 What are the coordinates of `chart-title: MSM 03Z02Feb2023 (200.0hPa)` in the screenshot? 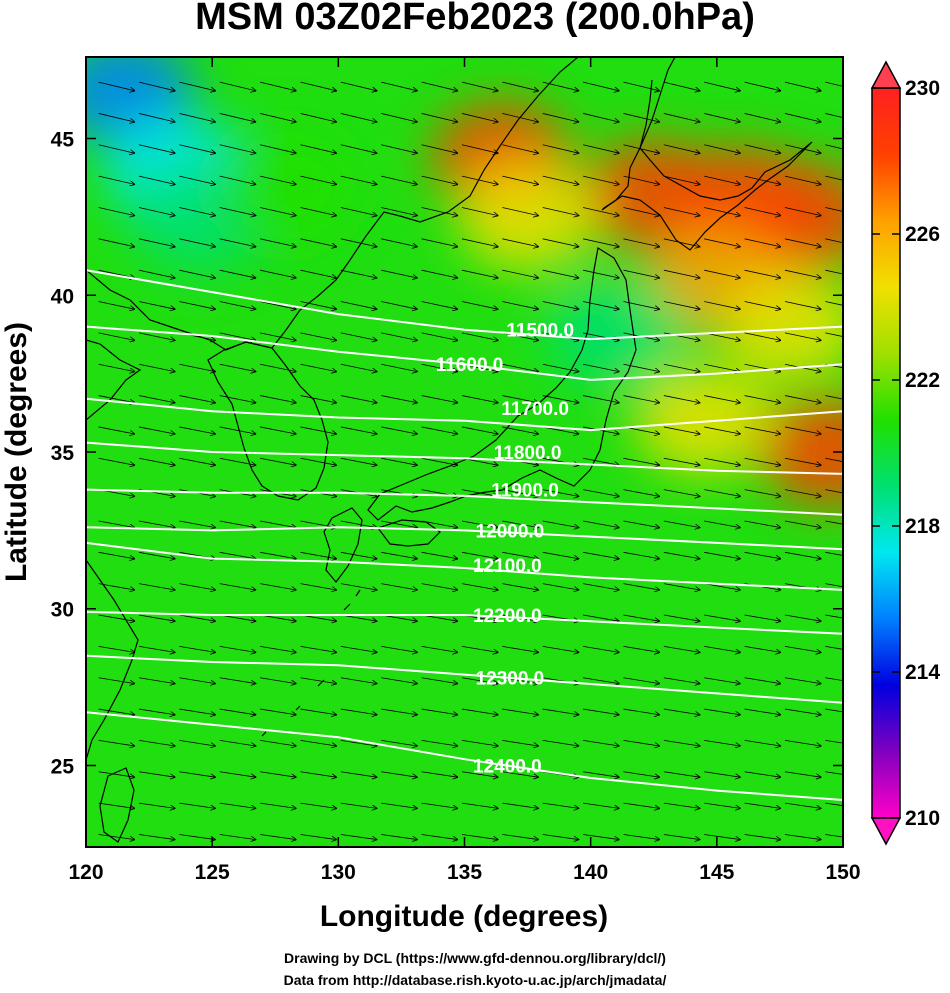 It's located at (475, 19).